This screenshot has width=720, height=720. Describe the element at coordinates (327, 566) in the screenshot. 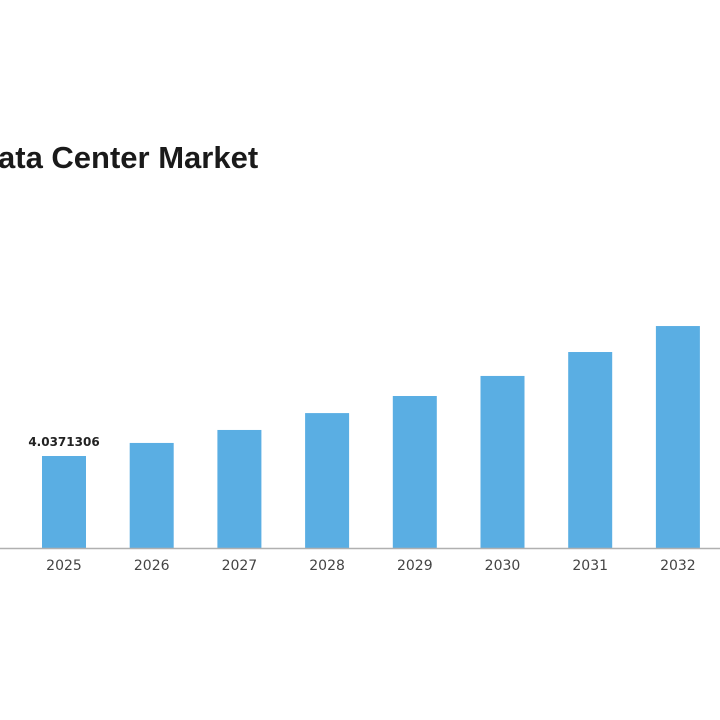

I see `x-tick-label: 2028` at that location.